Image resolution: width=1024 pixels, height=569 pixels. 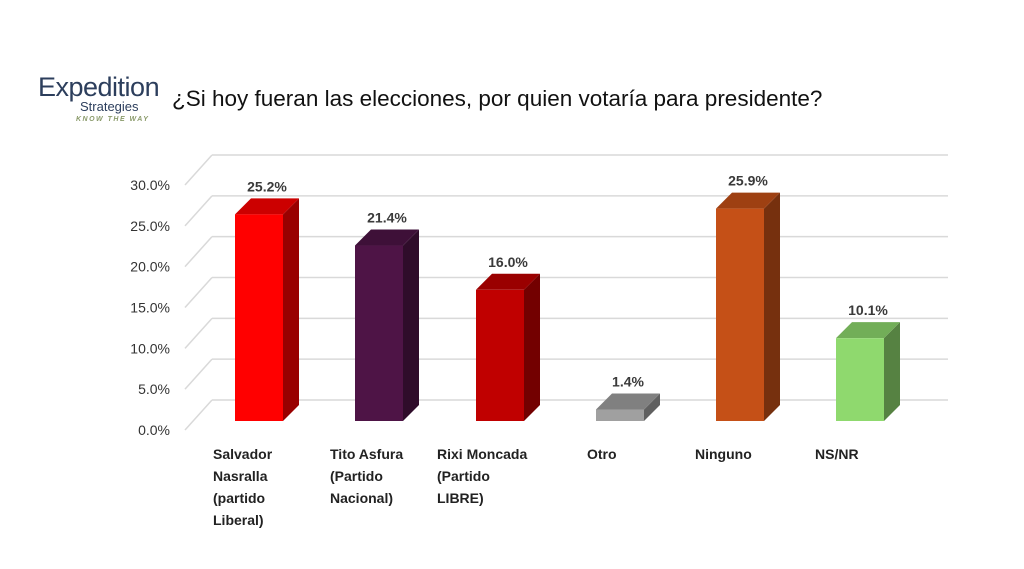 What do you see at coordinates (238, 520) in the screenshot?
I see `category-label: Liberal)` at bounding box center [238, 520].